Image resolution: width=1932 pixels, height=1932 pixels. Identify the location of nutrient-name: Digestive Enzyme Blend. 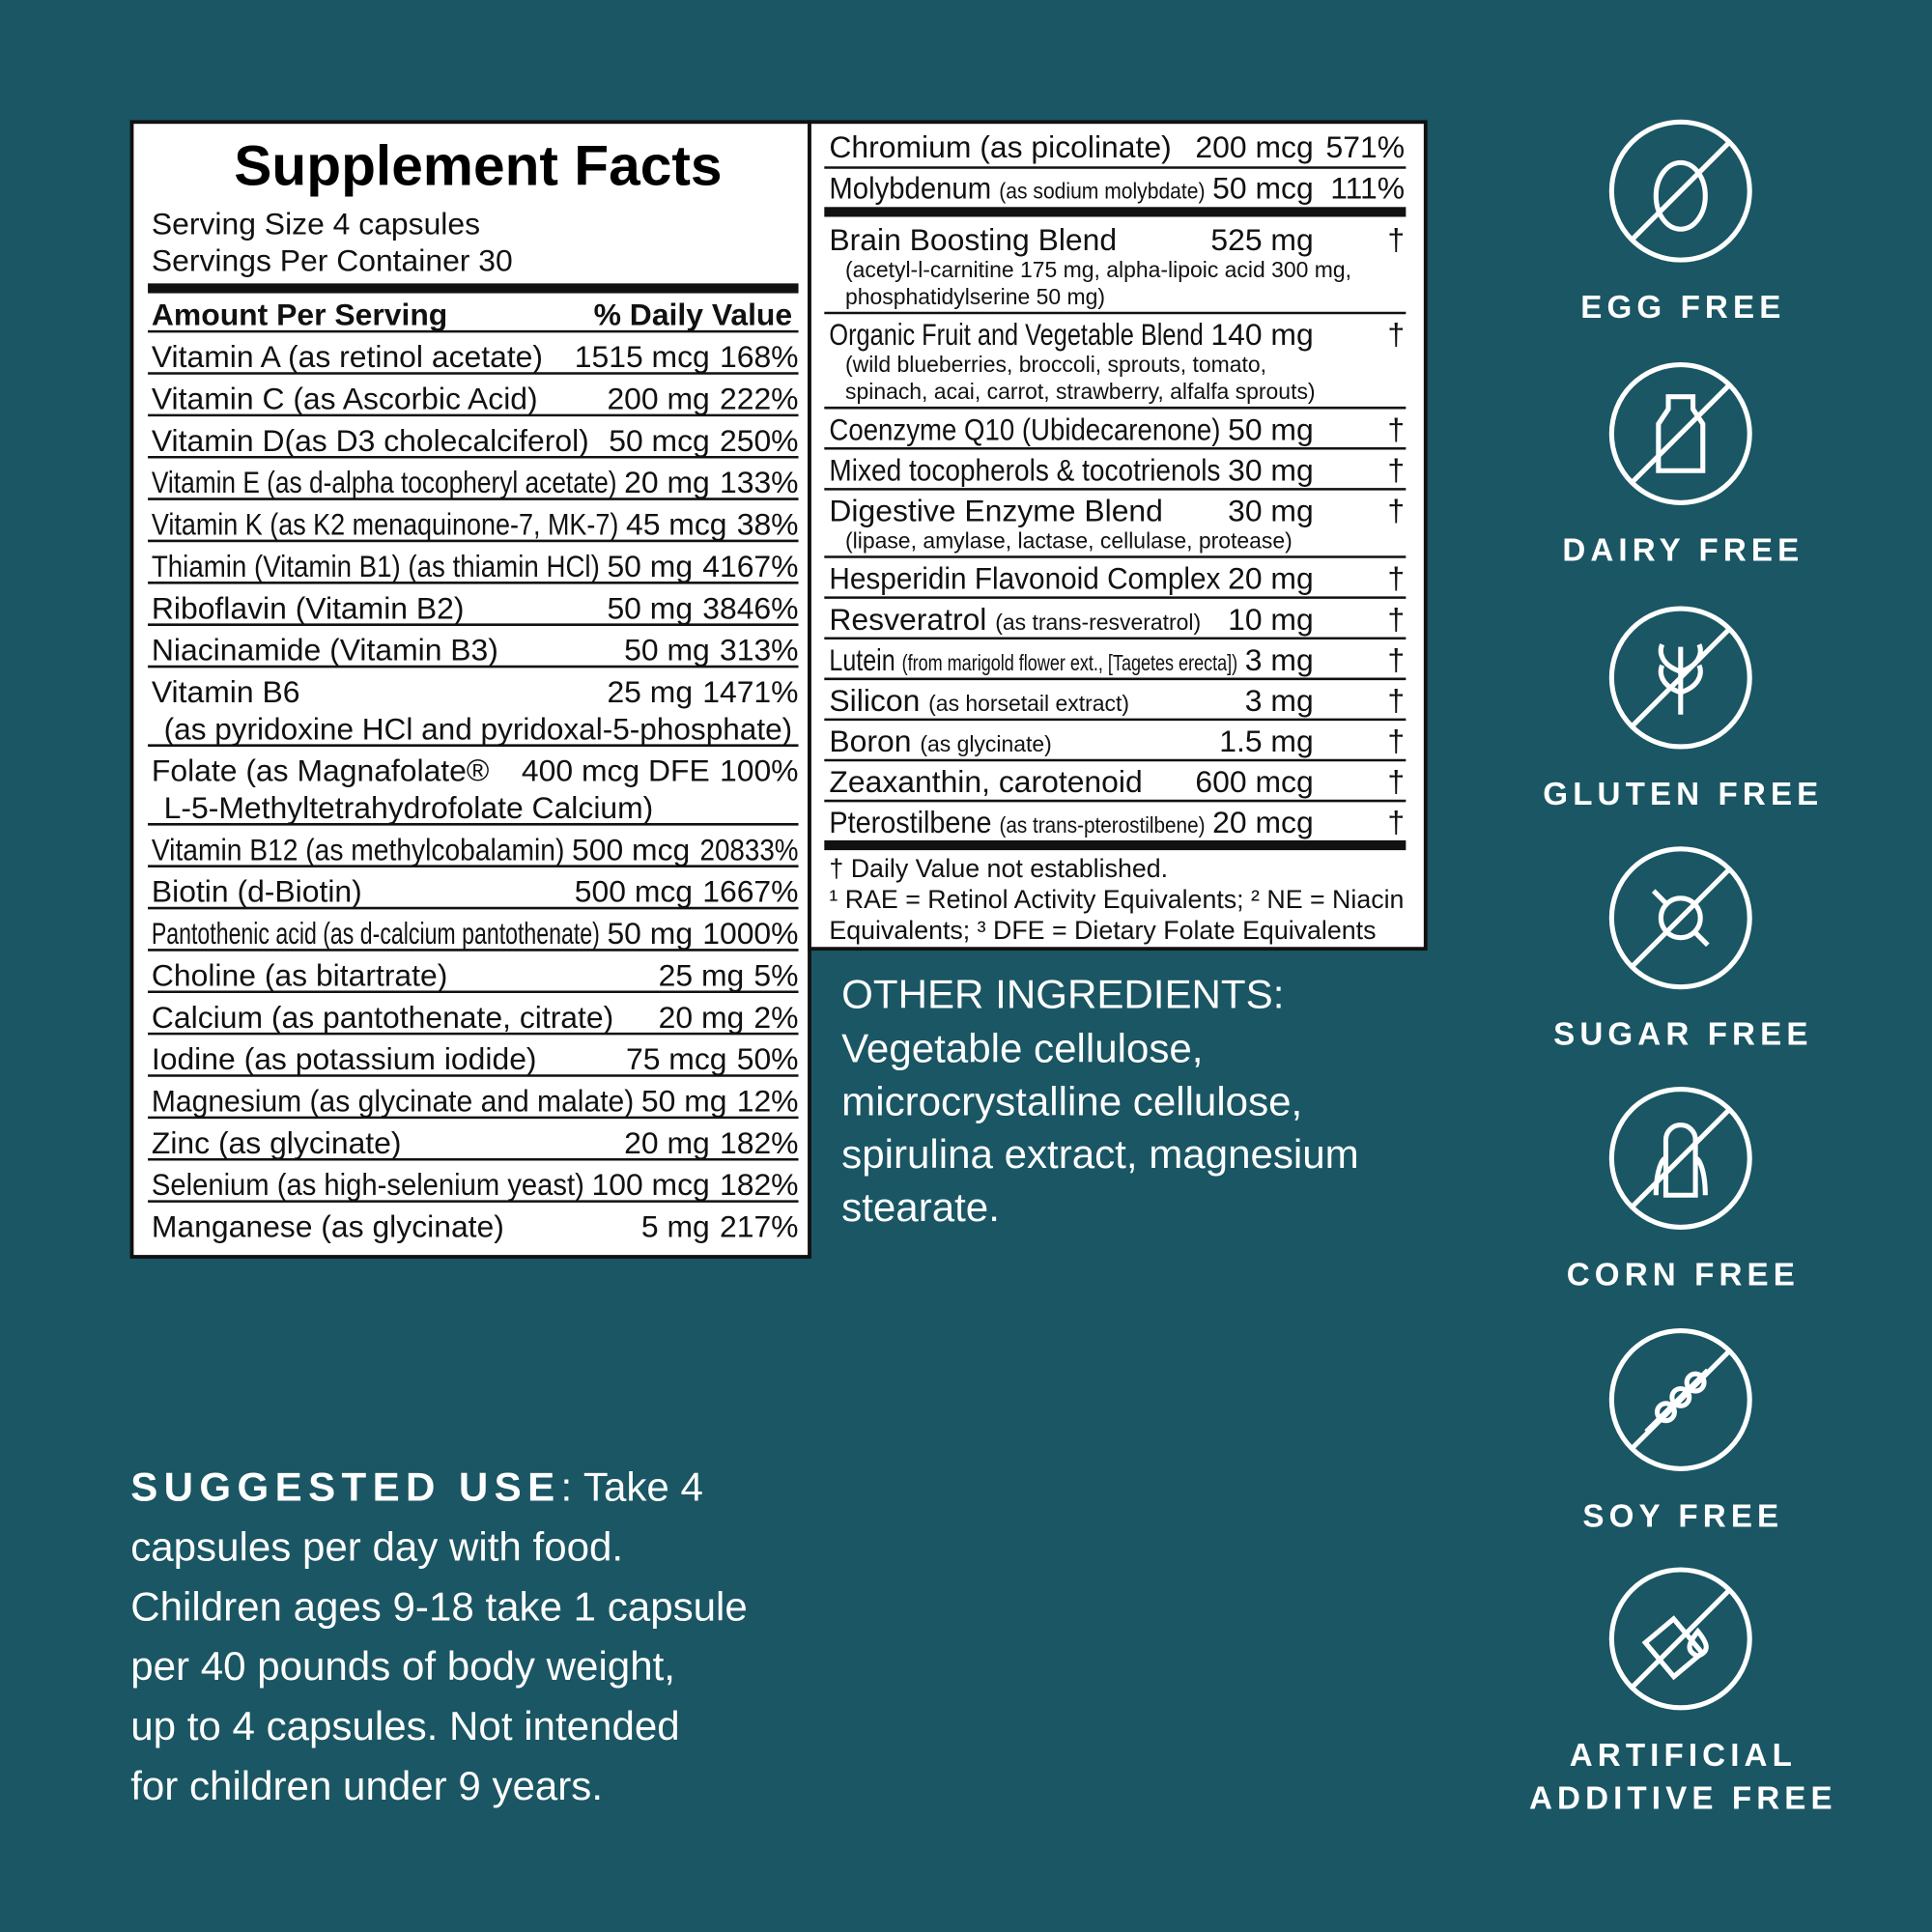
(995, 511).